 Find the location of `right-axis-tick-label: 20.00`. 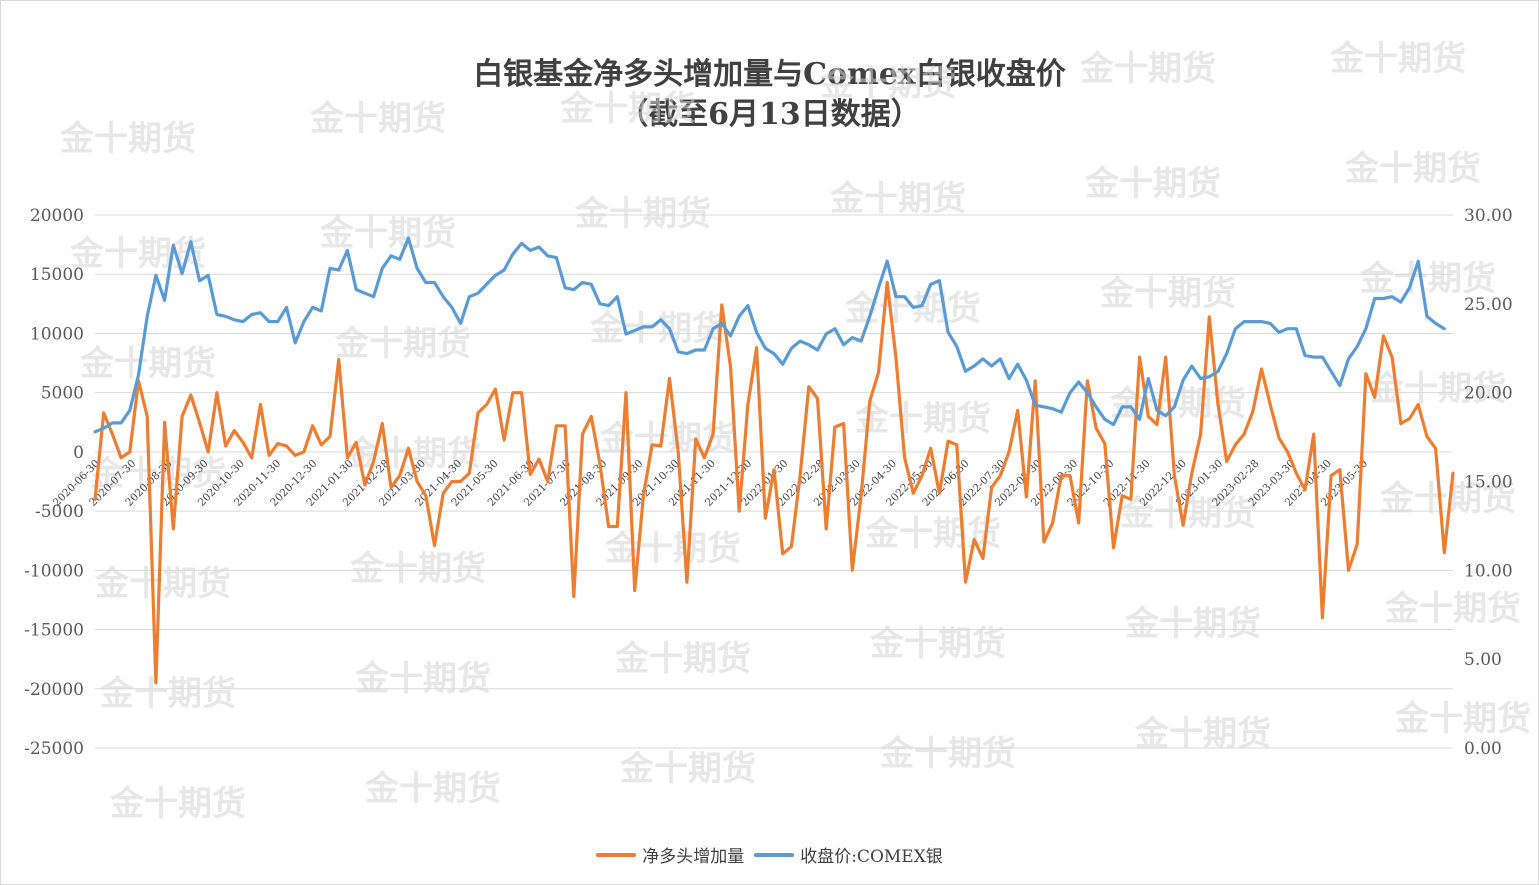

right-axis-tick-label: 20.00 is located at coordinates (1488, 394).